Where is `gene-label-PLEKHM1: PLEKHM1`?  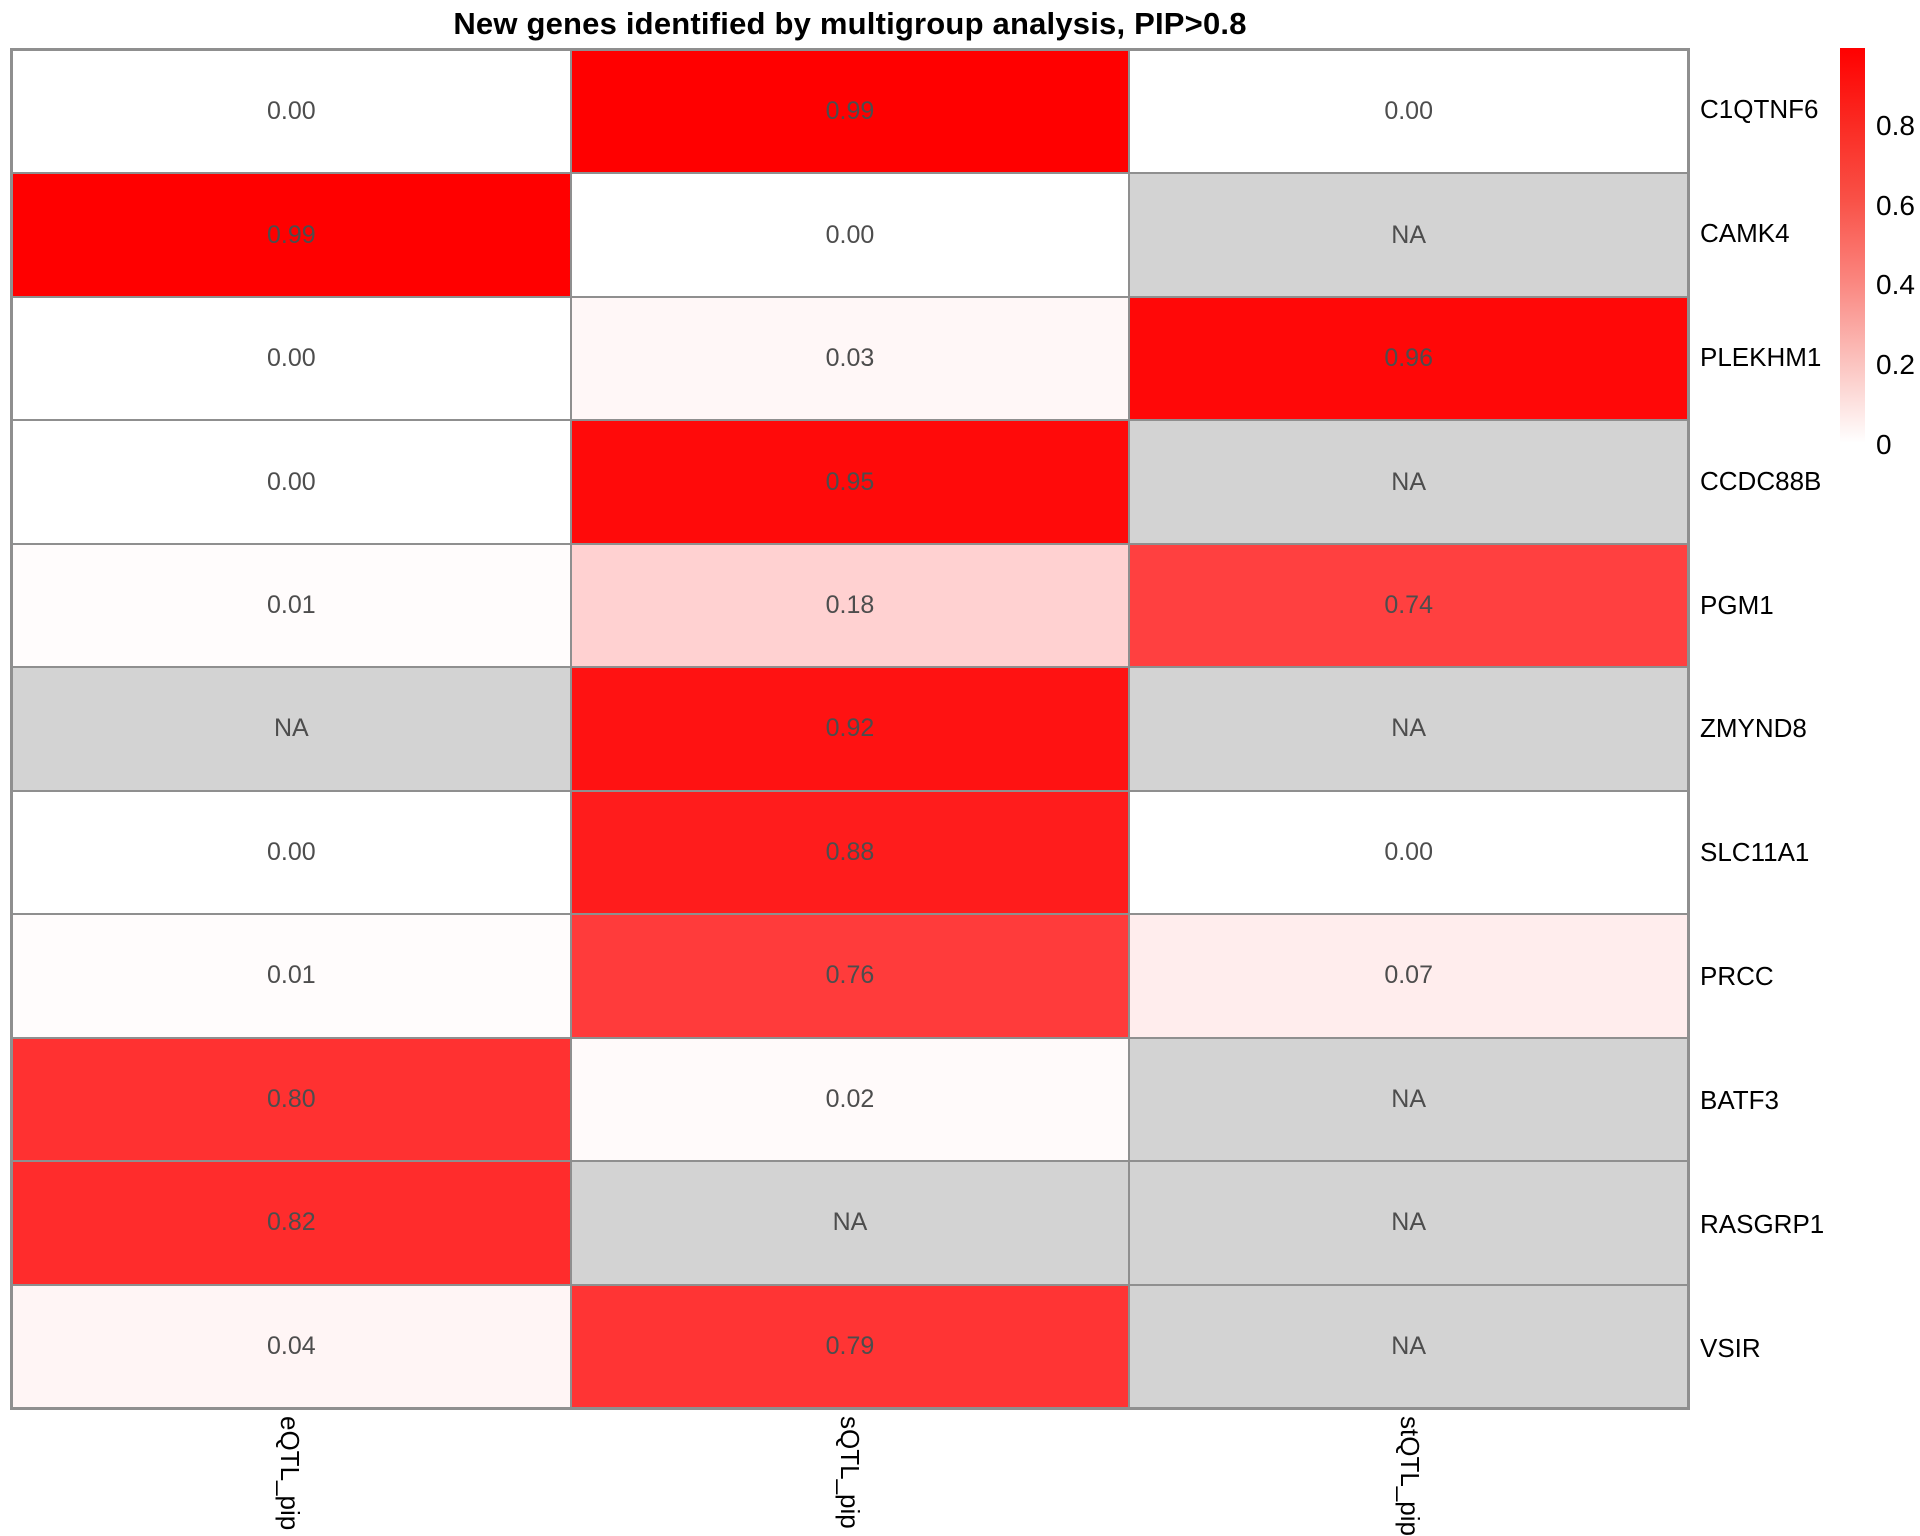
gene-label-PLEKHM1: PLEKHM1 is located at coordinates (1761, 357).